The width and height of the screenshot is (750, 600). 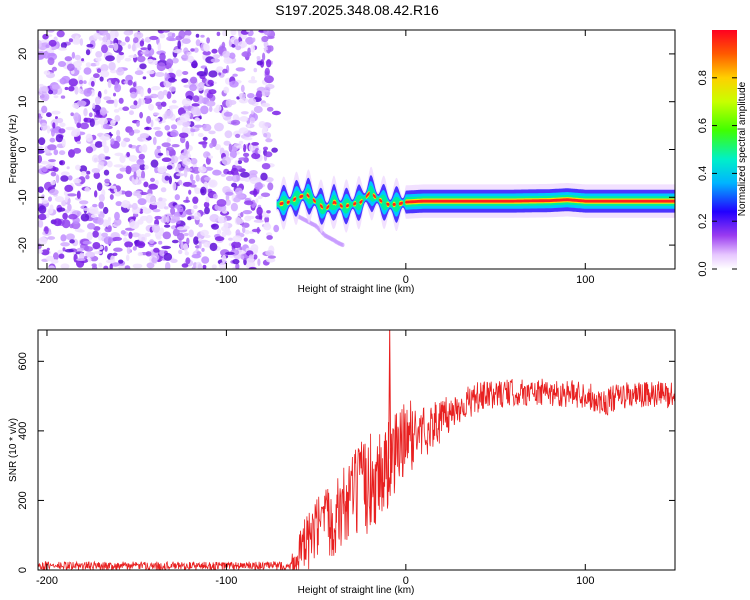 I want to click on spectrogram-y-tick-label: -20, so click(x=23, y=245).